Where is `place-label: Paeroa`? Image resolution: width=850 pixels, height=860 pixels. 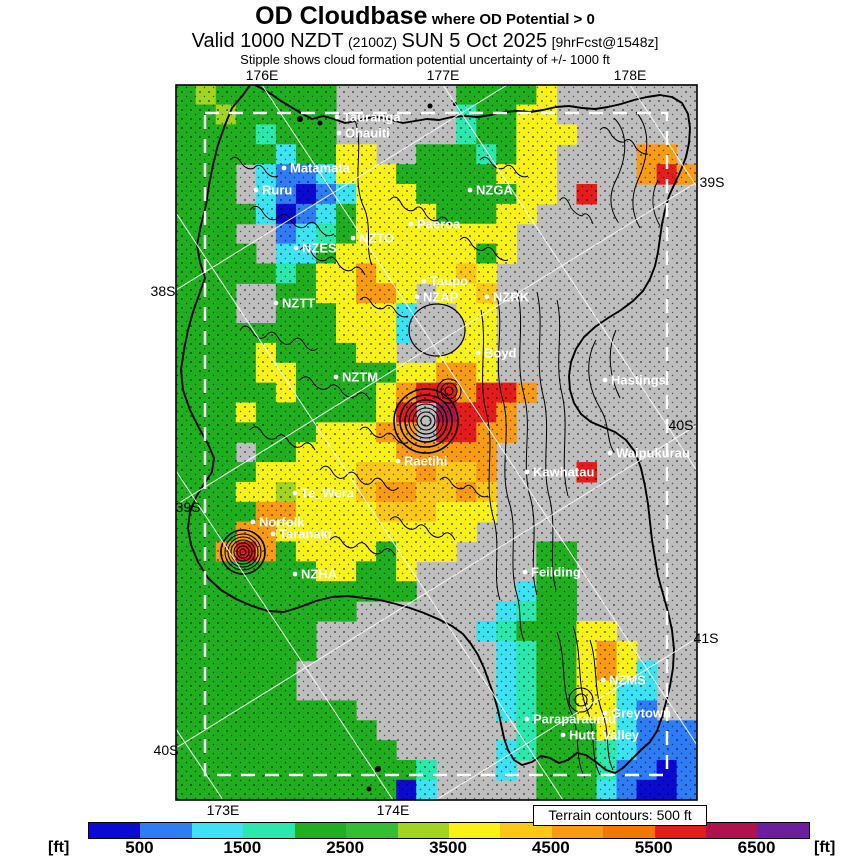 place-label: Paeroa is located at coordinates (439, 224).